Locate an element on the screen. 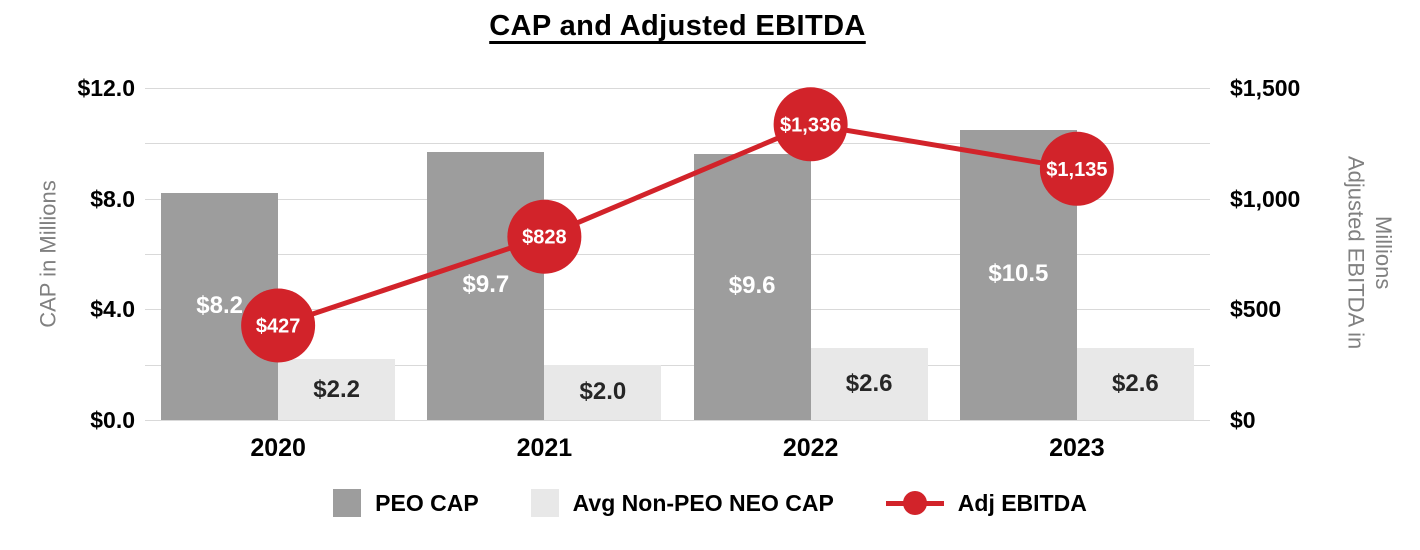 This screenshot has width=1420, height=550. bar-value-label: $8.2 is located at coordinates (219, 305).